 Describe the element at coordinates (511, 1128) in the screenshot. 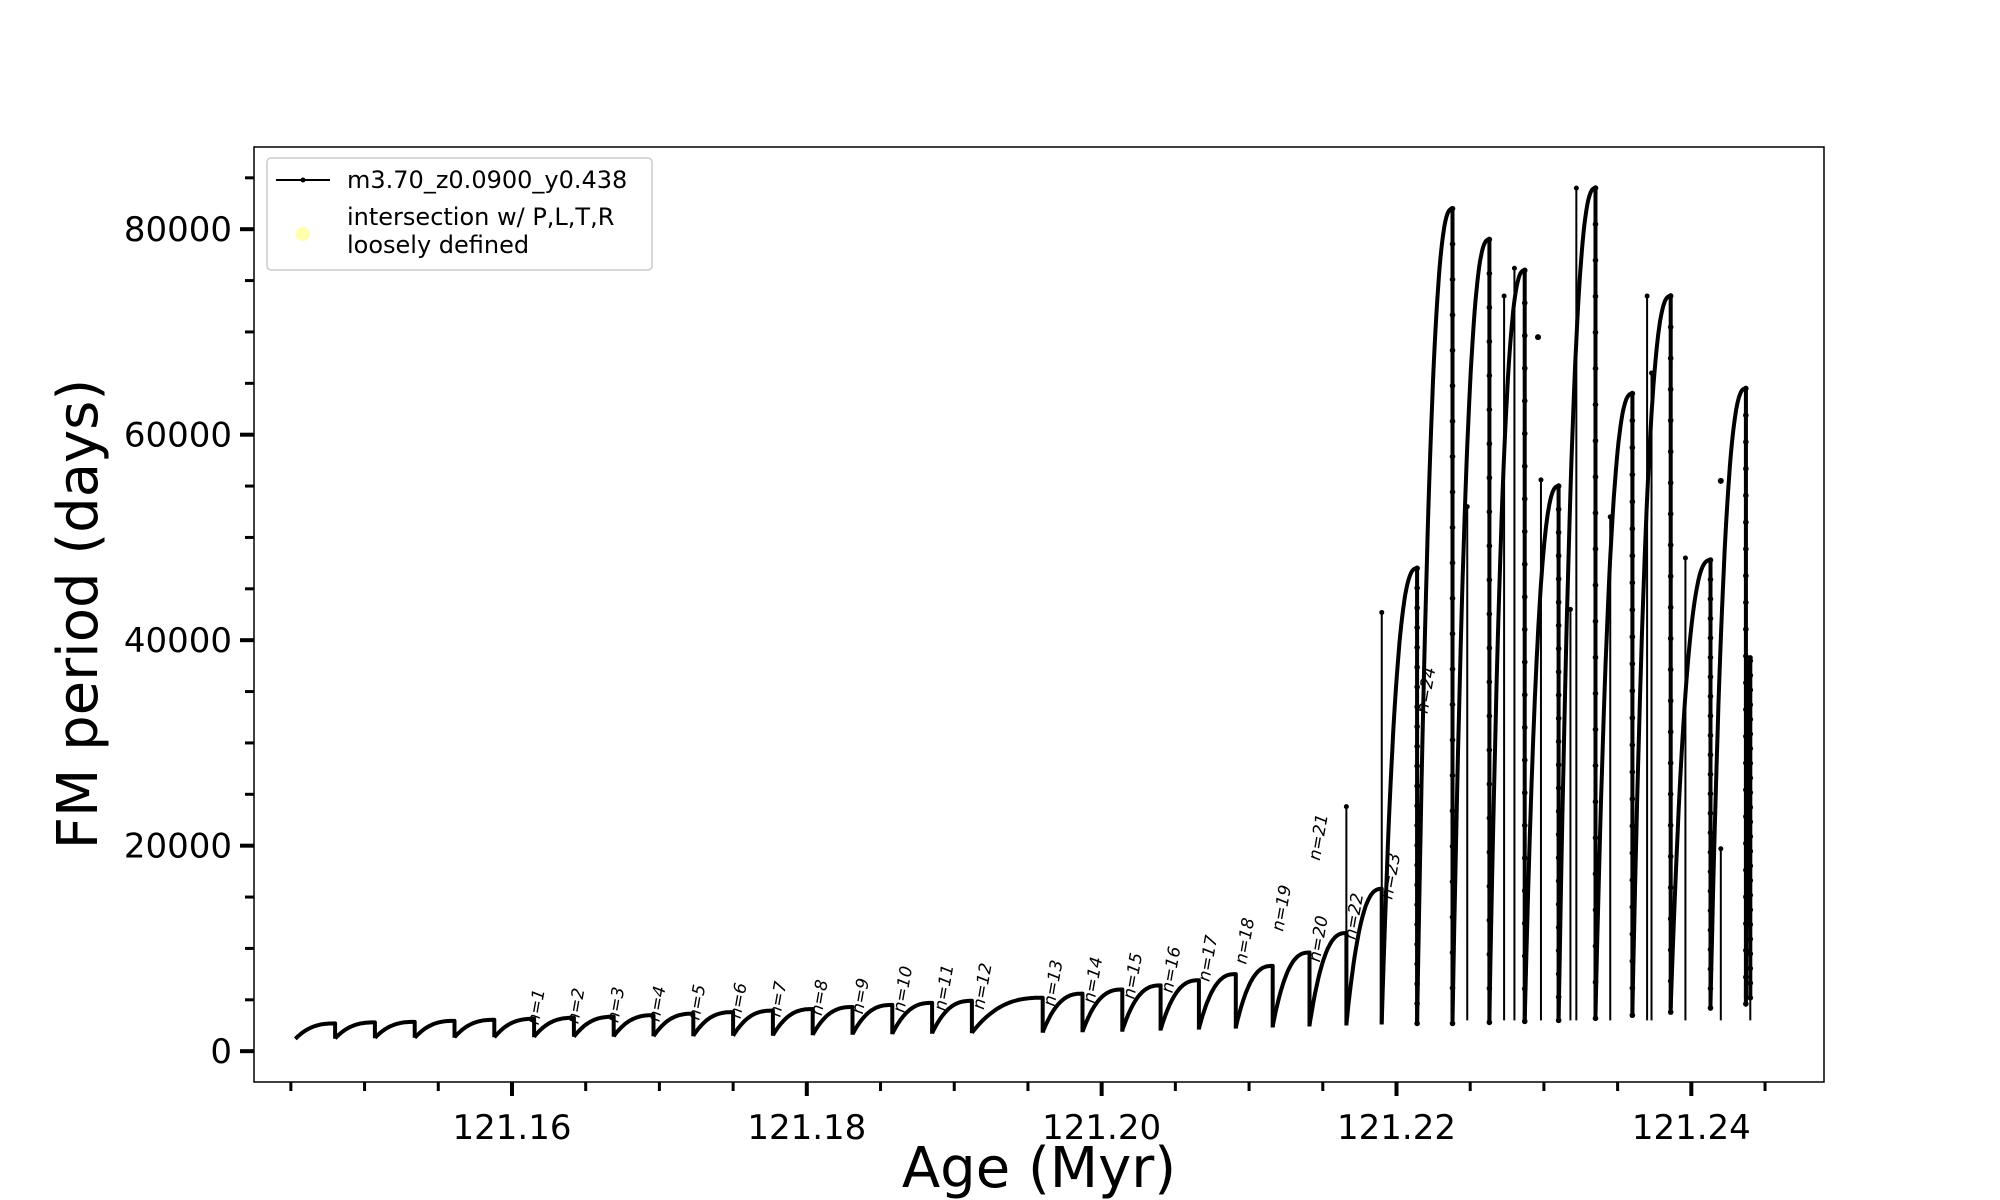

I see `x-tick-label: 121.16` at that location.